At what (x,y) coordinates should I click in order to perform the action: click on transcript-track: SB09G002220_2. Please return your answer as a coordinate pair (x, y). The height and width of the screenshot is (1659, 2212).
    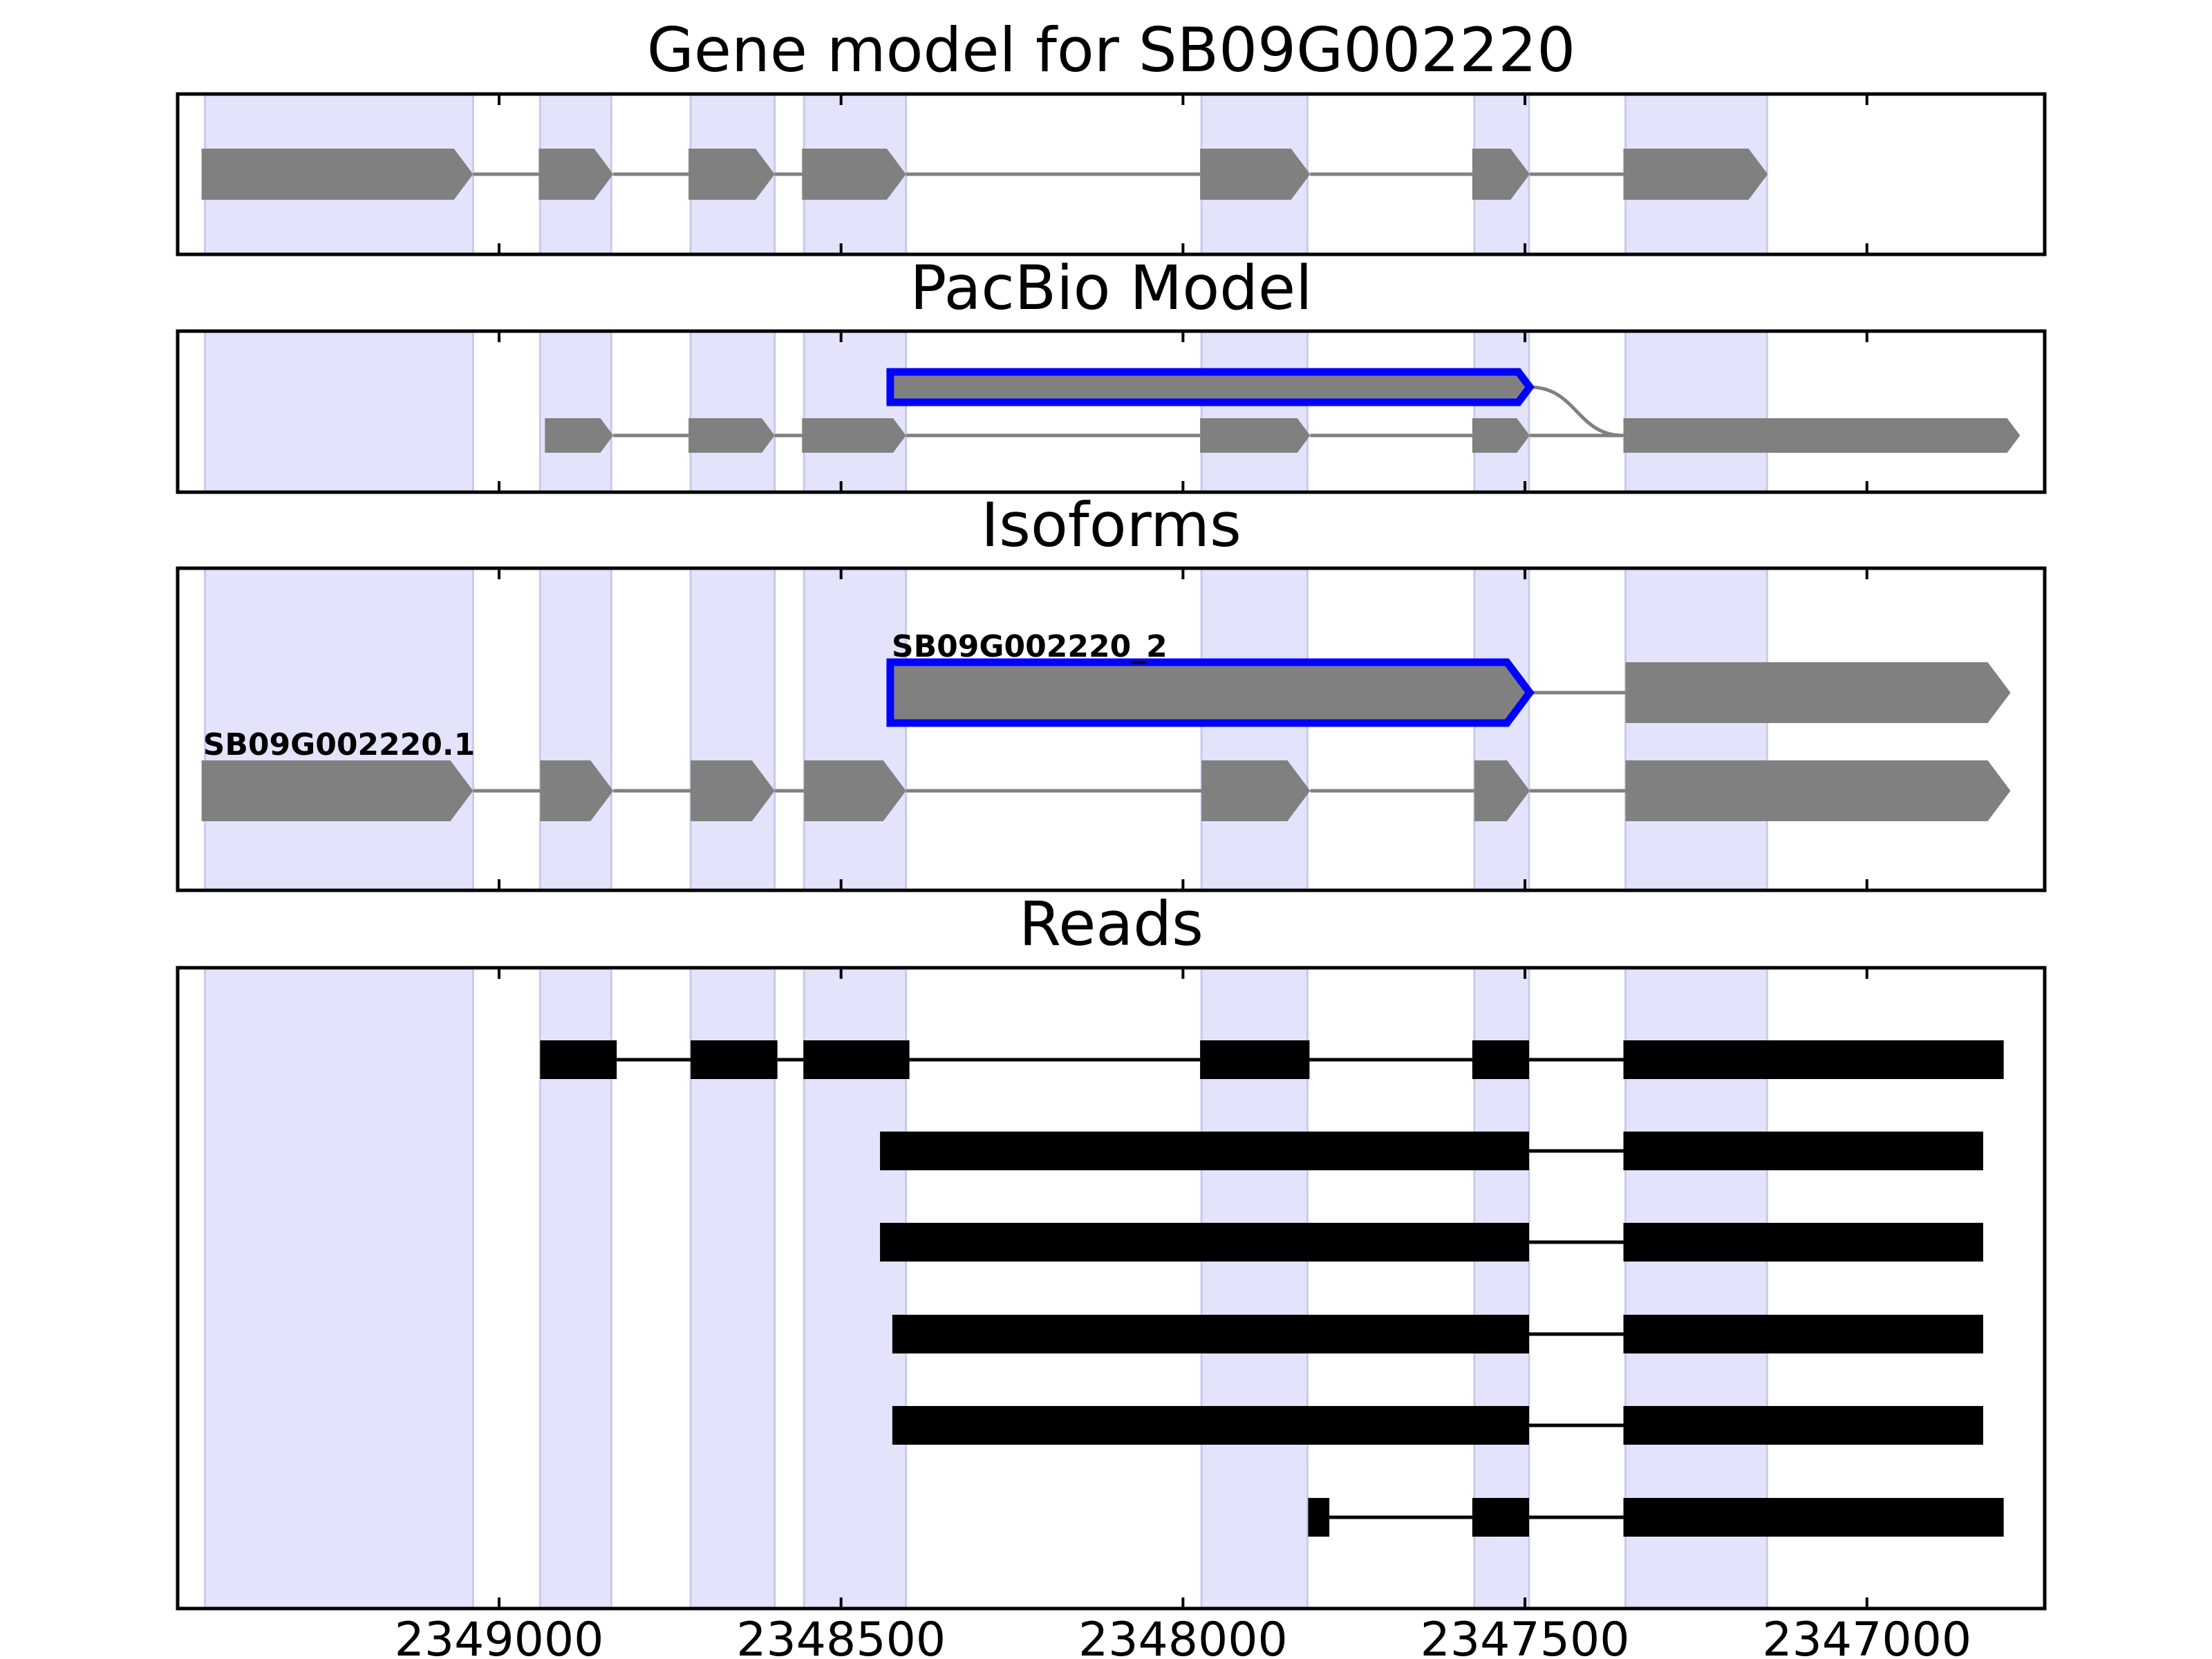
    Looking at the image, I should click on (1448, 678).